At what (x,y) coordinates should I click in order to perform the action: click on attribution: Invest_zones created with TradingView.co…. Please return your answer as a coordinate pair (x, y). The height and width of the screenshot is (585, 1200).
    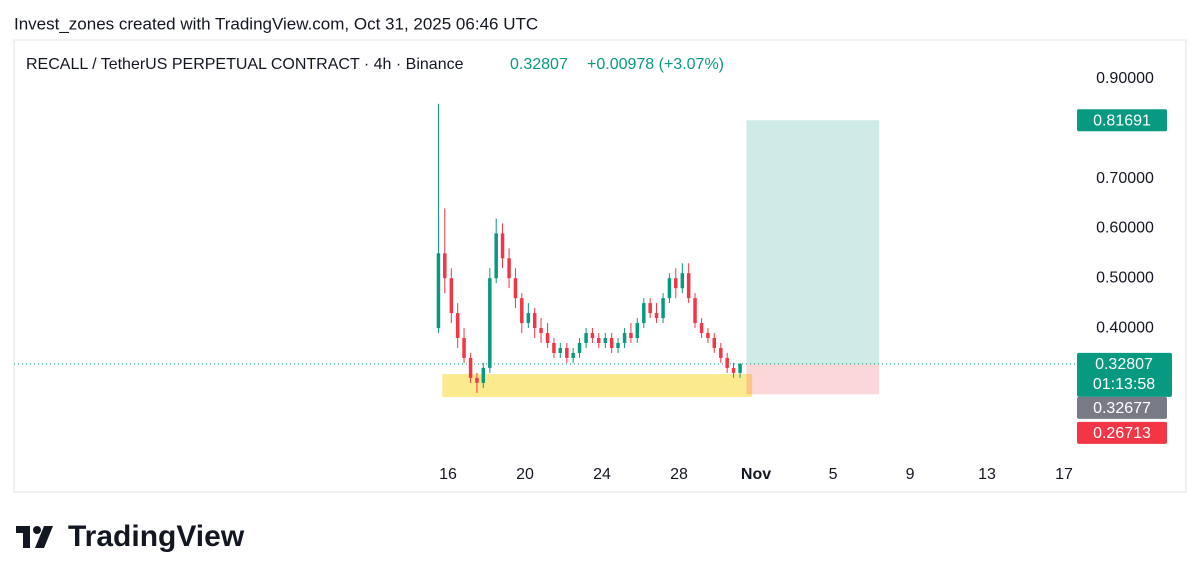
    Looking at the image, I should click on (276, 23).